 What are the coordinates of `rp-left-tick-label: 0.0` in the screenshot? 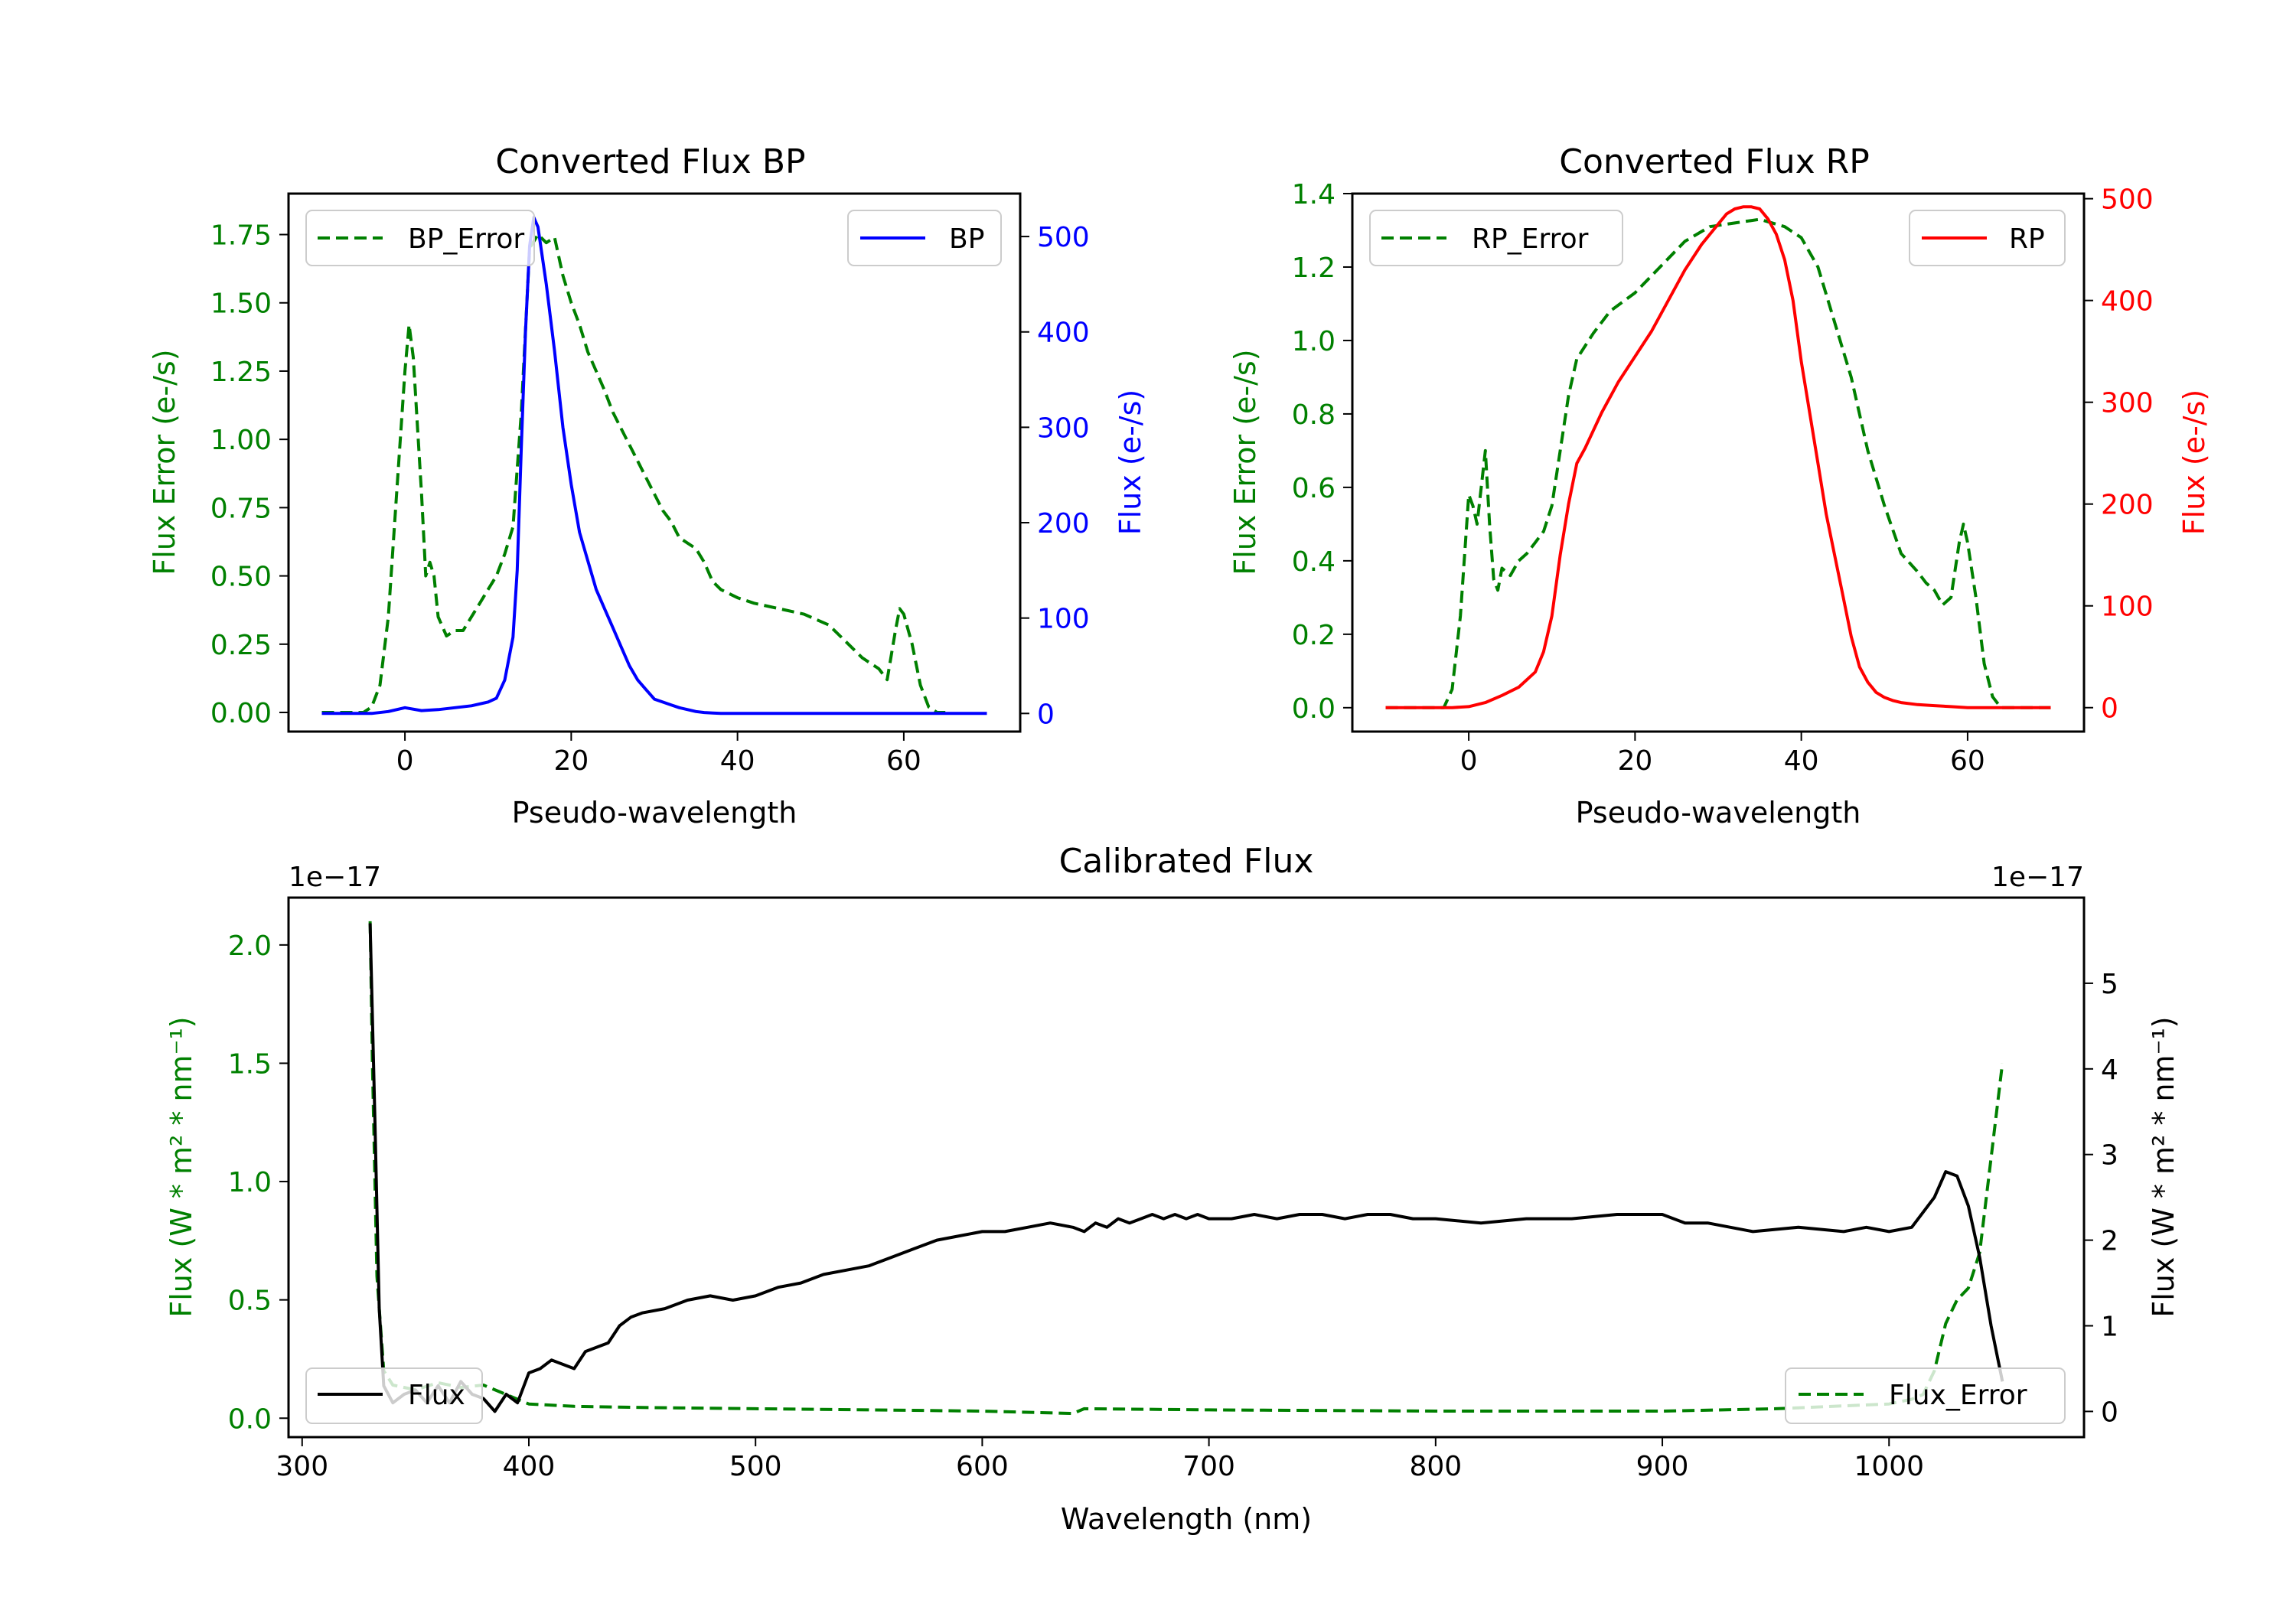 It's located at (1314, 709).